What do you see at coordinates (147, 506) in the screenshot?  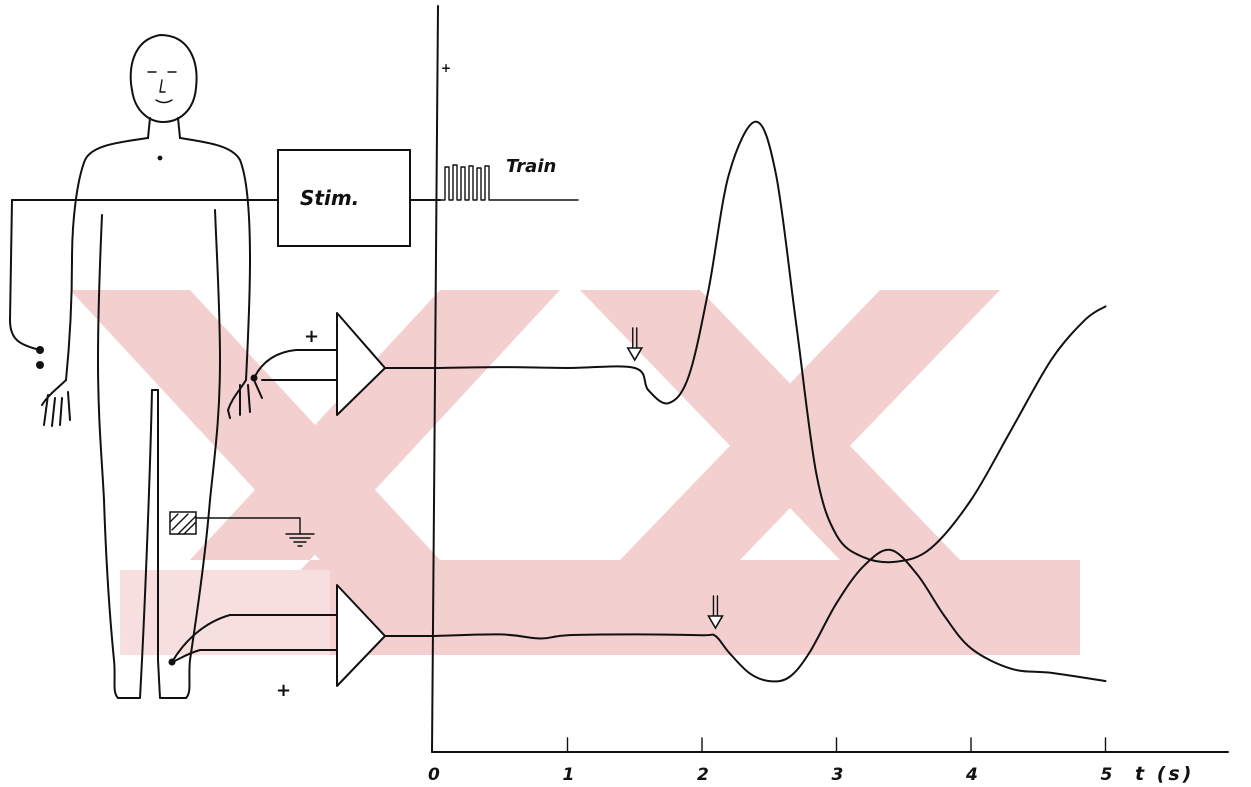 I see `body-electrodes` at bounding box center [147, 506].